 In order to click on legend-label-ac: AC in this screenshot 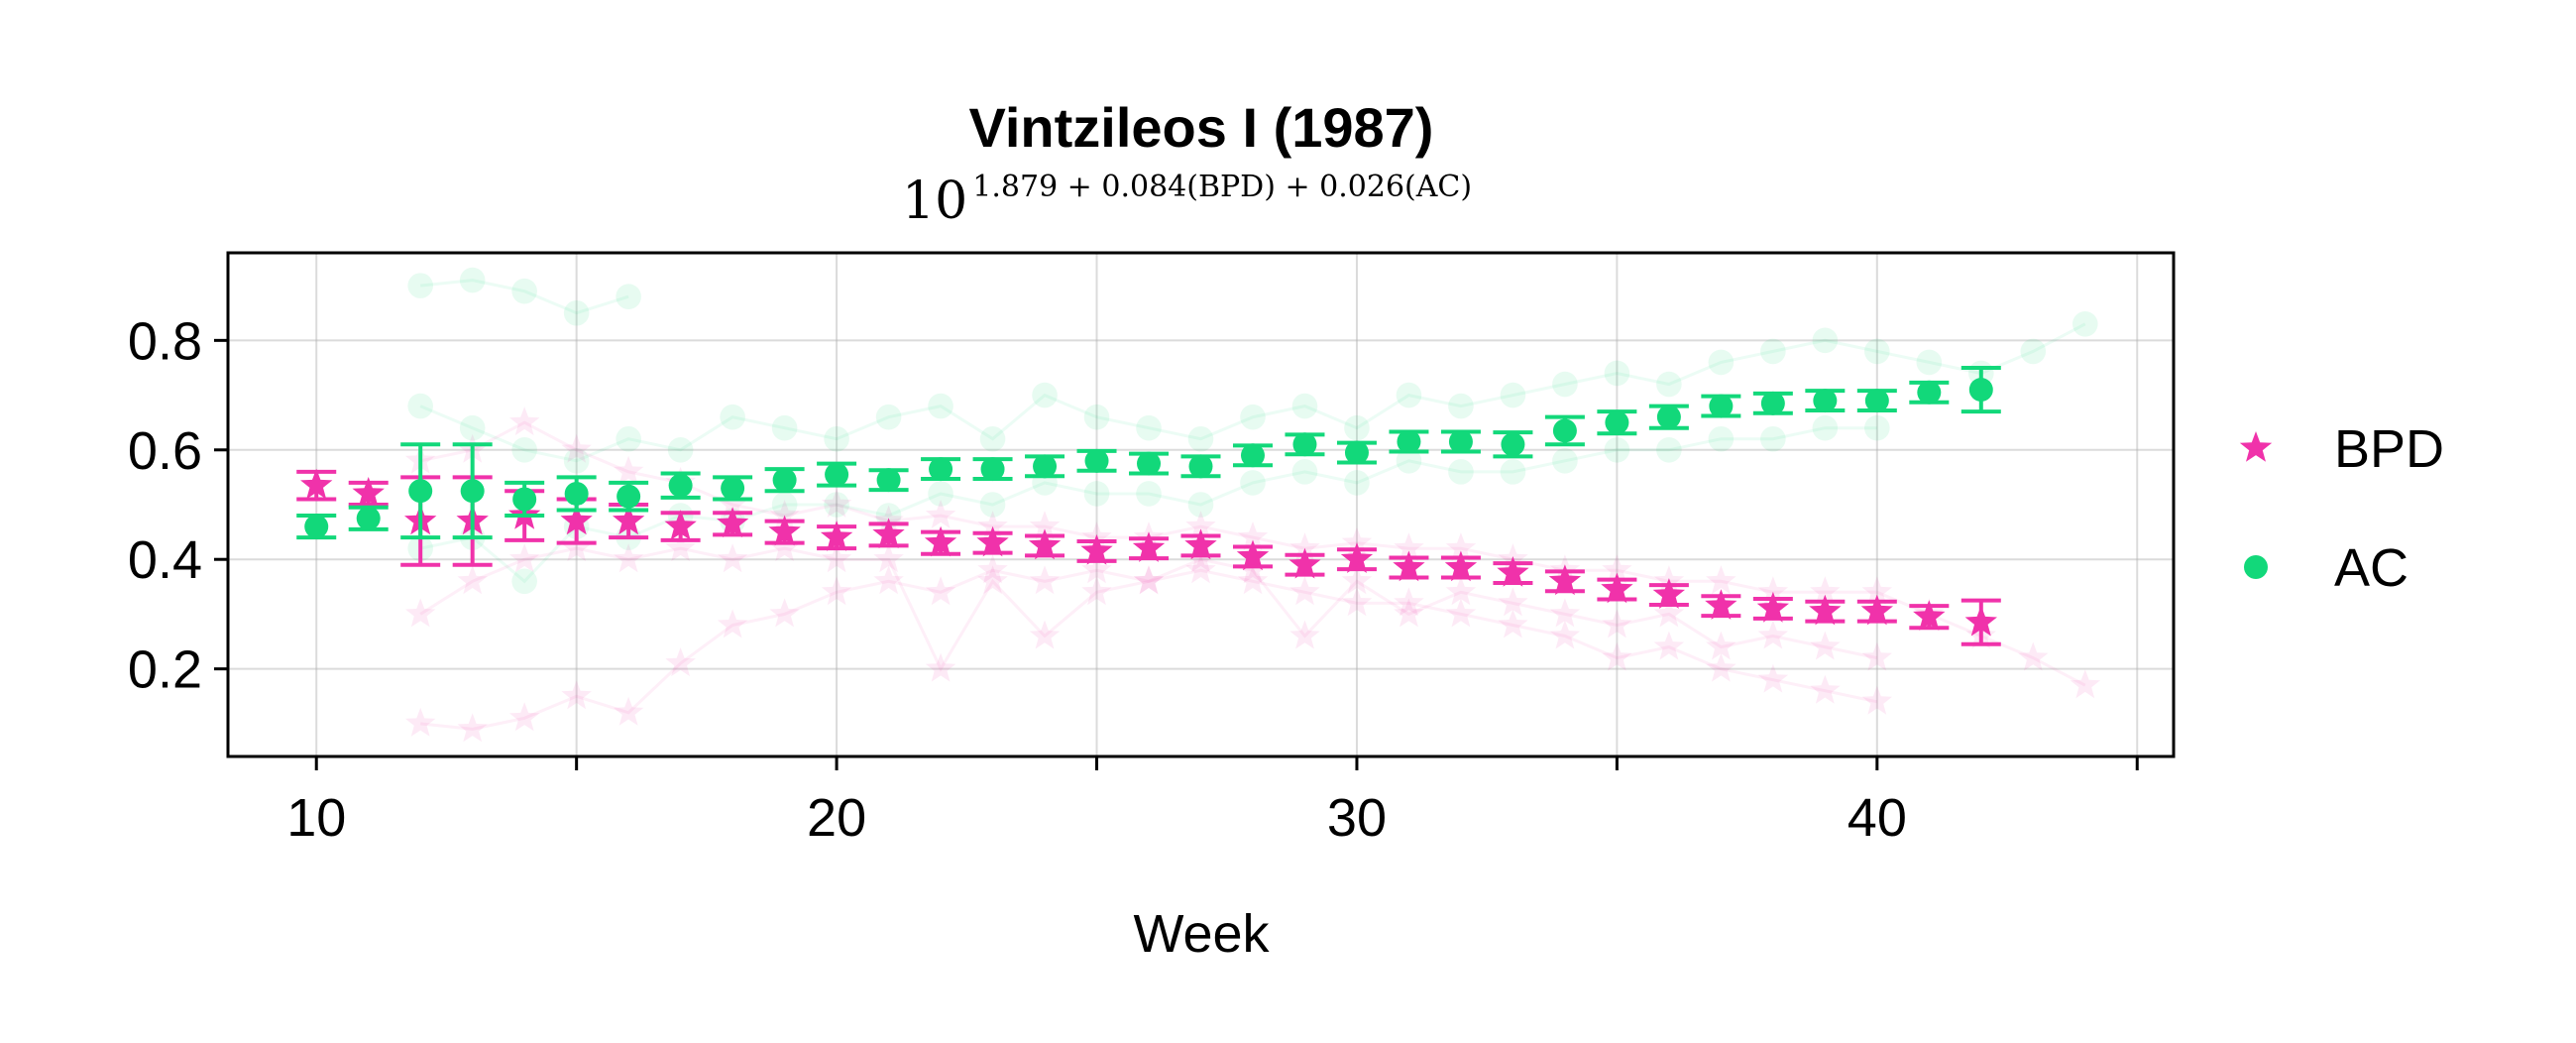, I will do `click(2371, 568)`.